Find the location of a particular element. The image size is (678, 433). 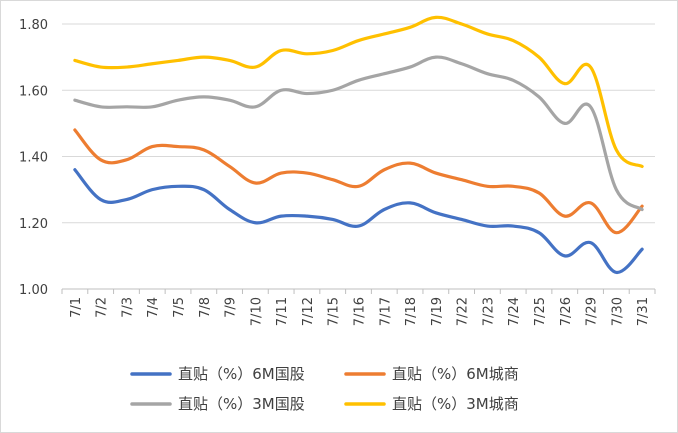

x-tick-label: 7/29 is located at coordinates (592, 311).